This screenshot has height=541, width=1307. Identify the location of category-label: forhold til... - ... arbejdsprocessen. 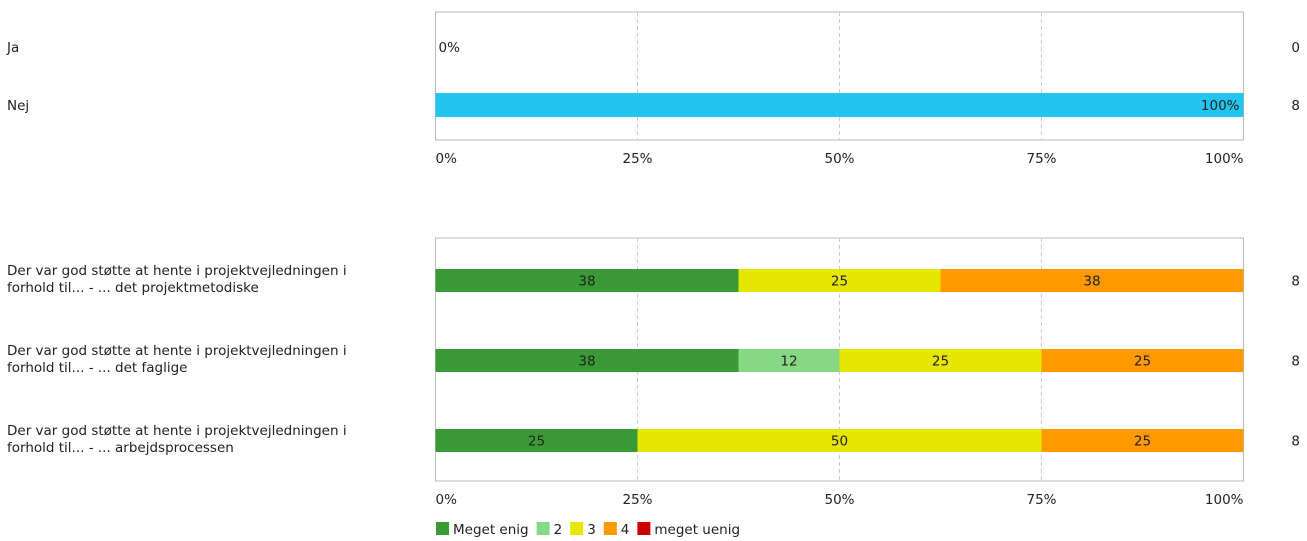
(120, 448).